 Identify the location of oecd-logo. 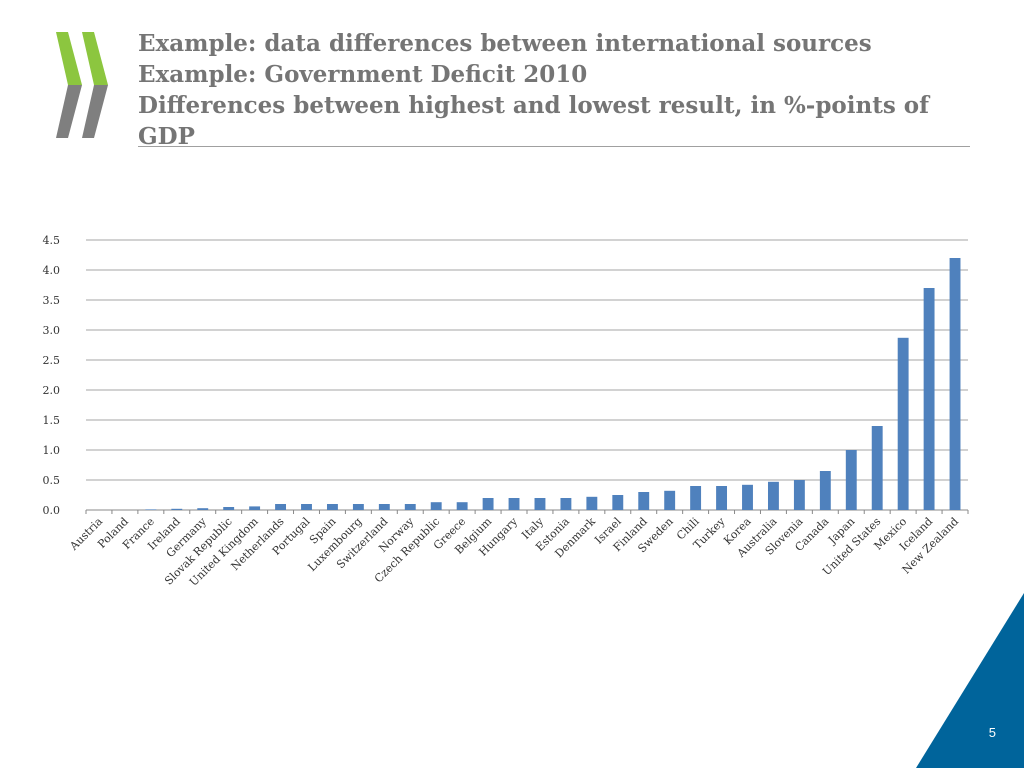
(82, 85).